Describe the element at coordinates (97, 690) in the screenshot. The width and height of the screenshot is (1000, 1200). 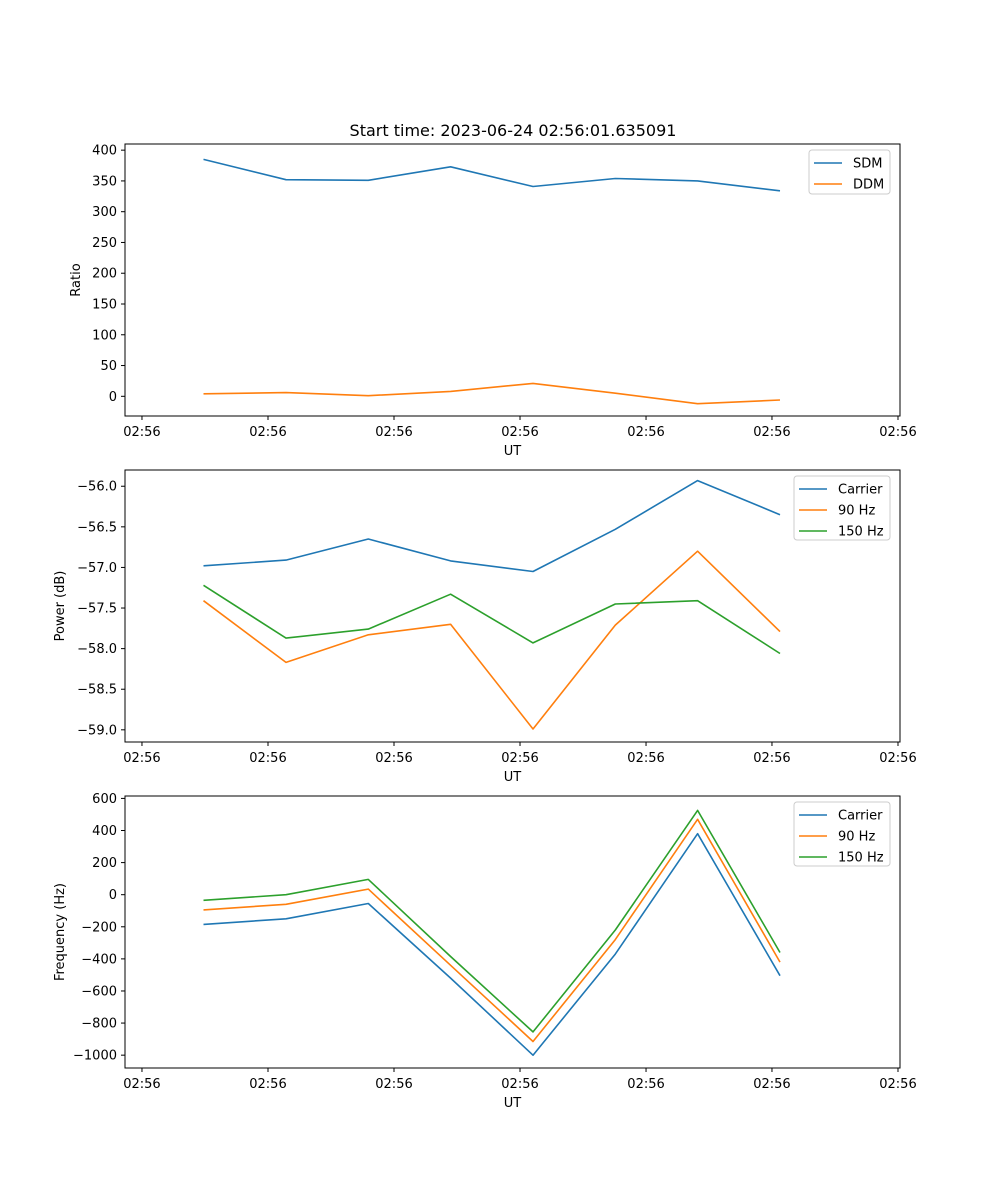
I see `y-tick-label: −58.5` at that location.